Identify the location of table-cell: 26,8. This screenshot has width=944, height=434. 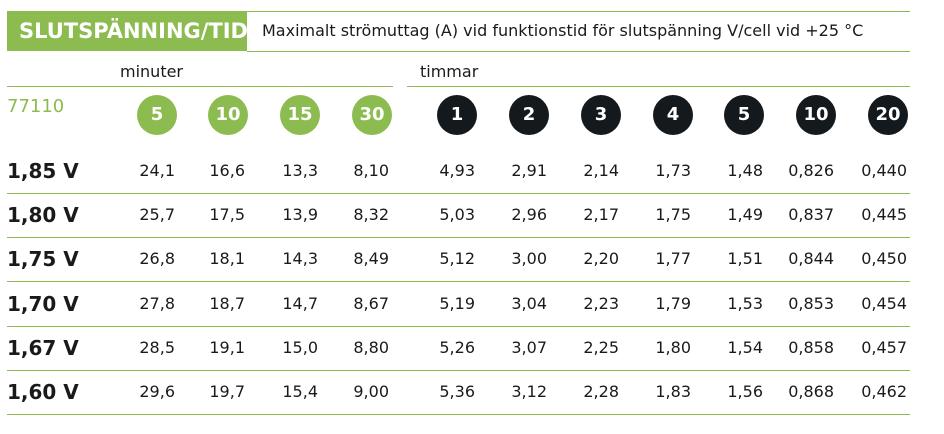
(157, 258).